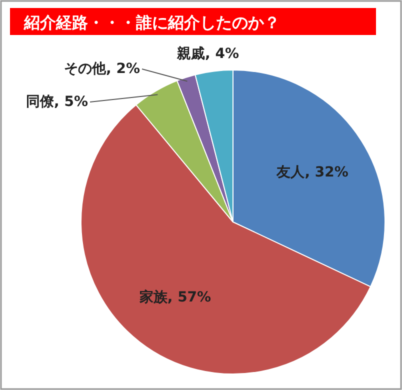  What do you see at coordinates (102, 69) in the screenshot?
I see `slice-label: その他, 2%` at bounding box center [102, 69].